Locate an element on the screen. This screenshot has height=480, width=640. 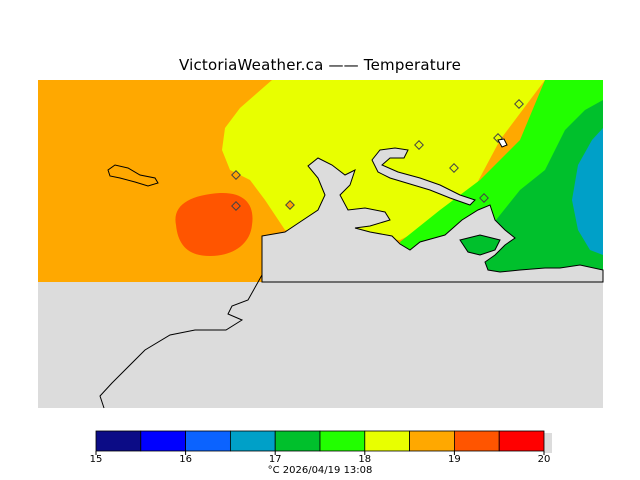
colorbar-tick-label: 16 is located at coordinates (185, 459).